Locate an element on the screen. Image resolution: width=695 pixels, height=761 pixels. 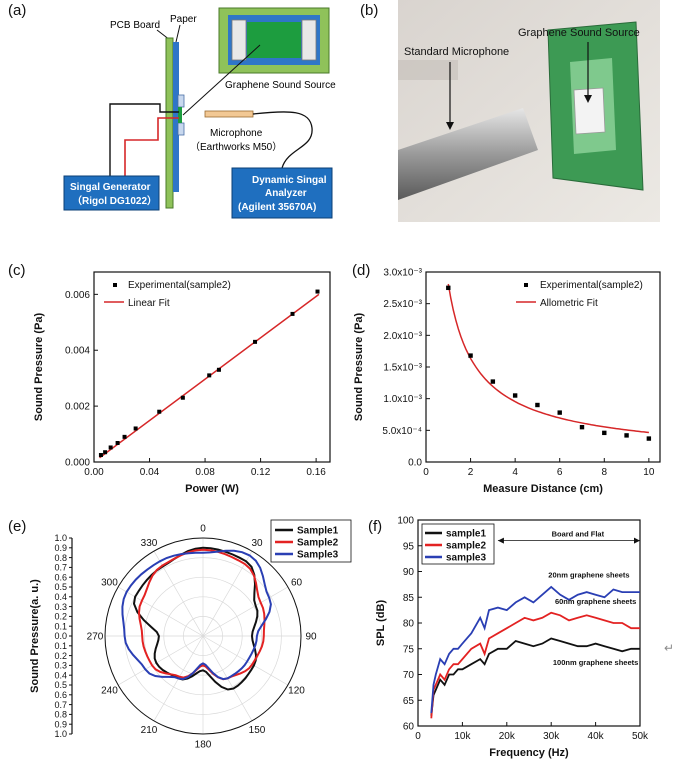
x-tick-label: 8 is located at coordinates (605, 472).